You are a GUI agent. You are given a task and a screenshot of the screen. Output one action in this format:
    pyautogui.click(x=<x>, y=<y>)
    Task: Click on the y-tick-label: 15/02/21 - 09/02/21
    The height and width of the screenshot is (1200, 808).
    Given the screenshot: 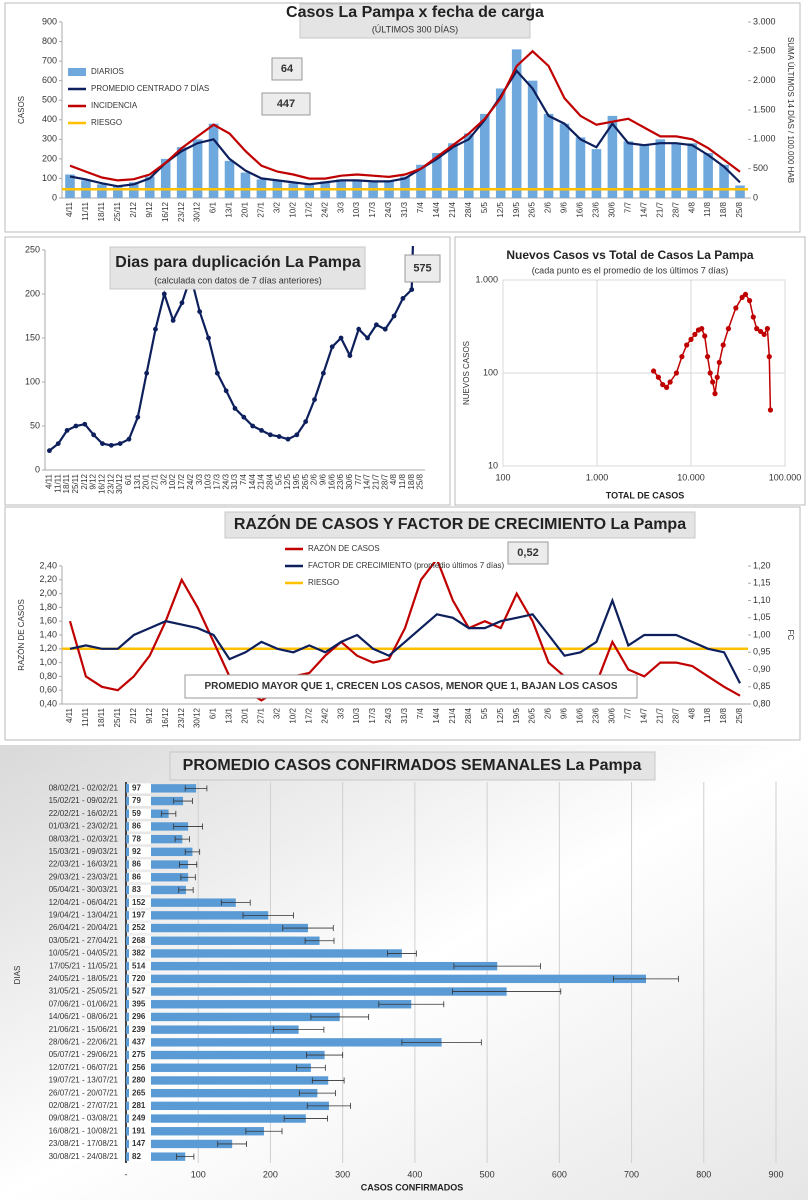 What is the action you would take?
    pyautogui.click(x=84, y=800)
    